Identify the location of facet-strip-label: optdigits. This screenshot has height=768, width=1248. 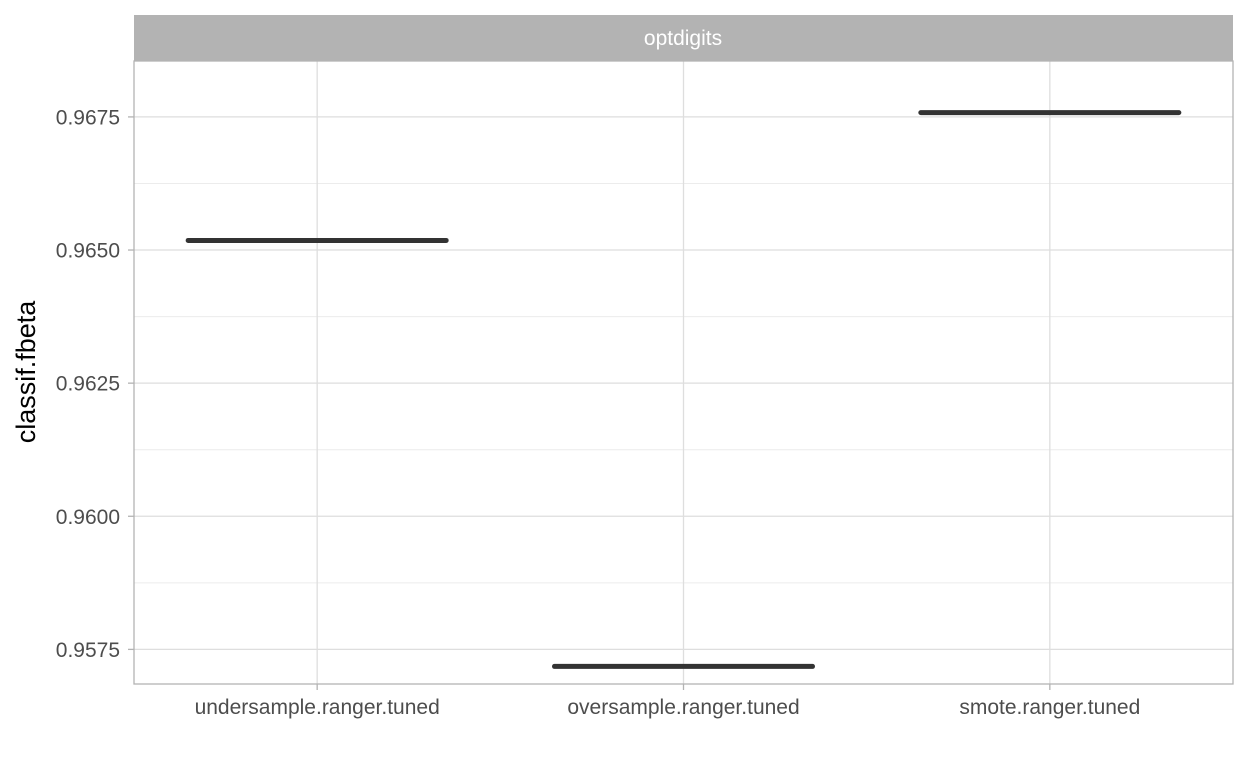
(683, 38).